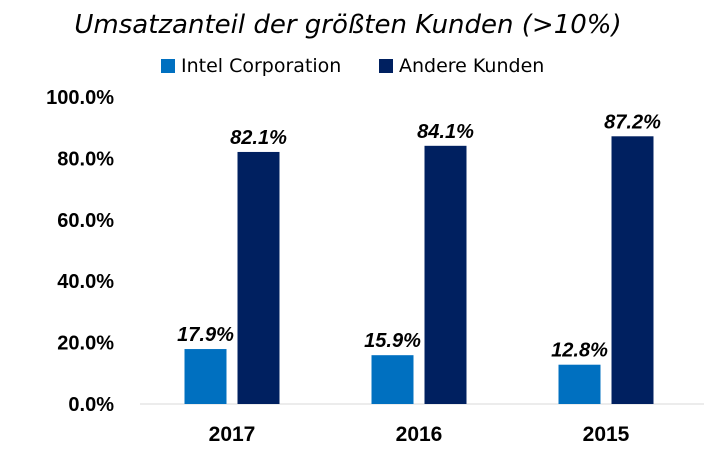  I want to click on bar-intel-2016, so click(392, 379).